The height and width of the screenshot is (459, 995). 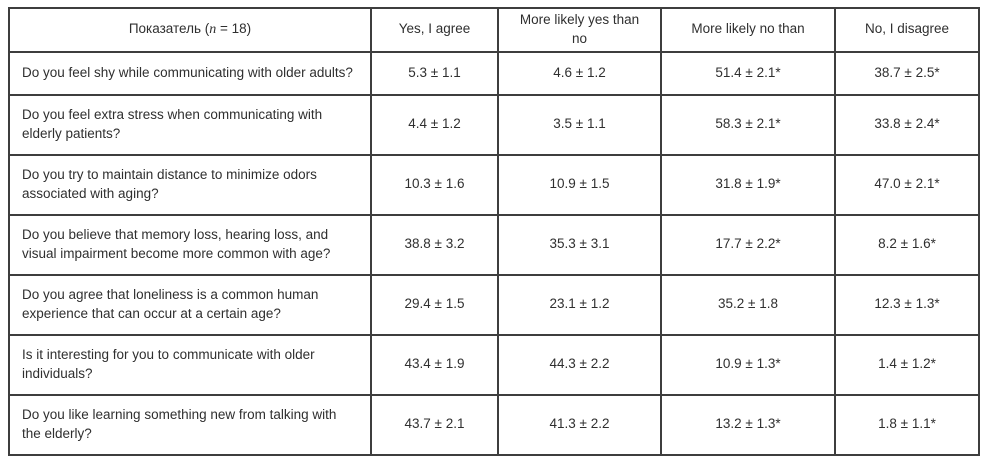 I want to click on value-cell: 43.7 ± 2.1, so click(x=434, y=424).